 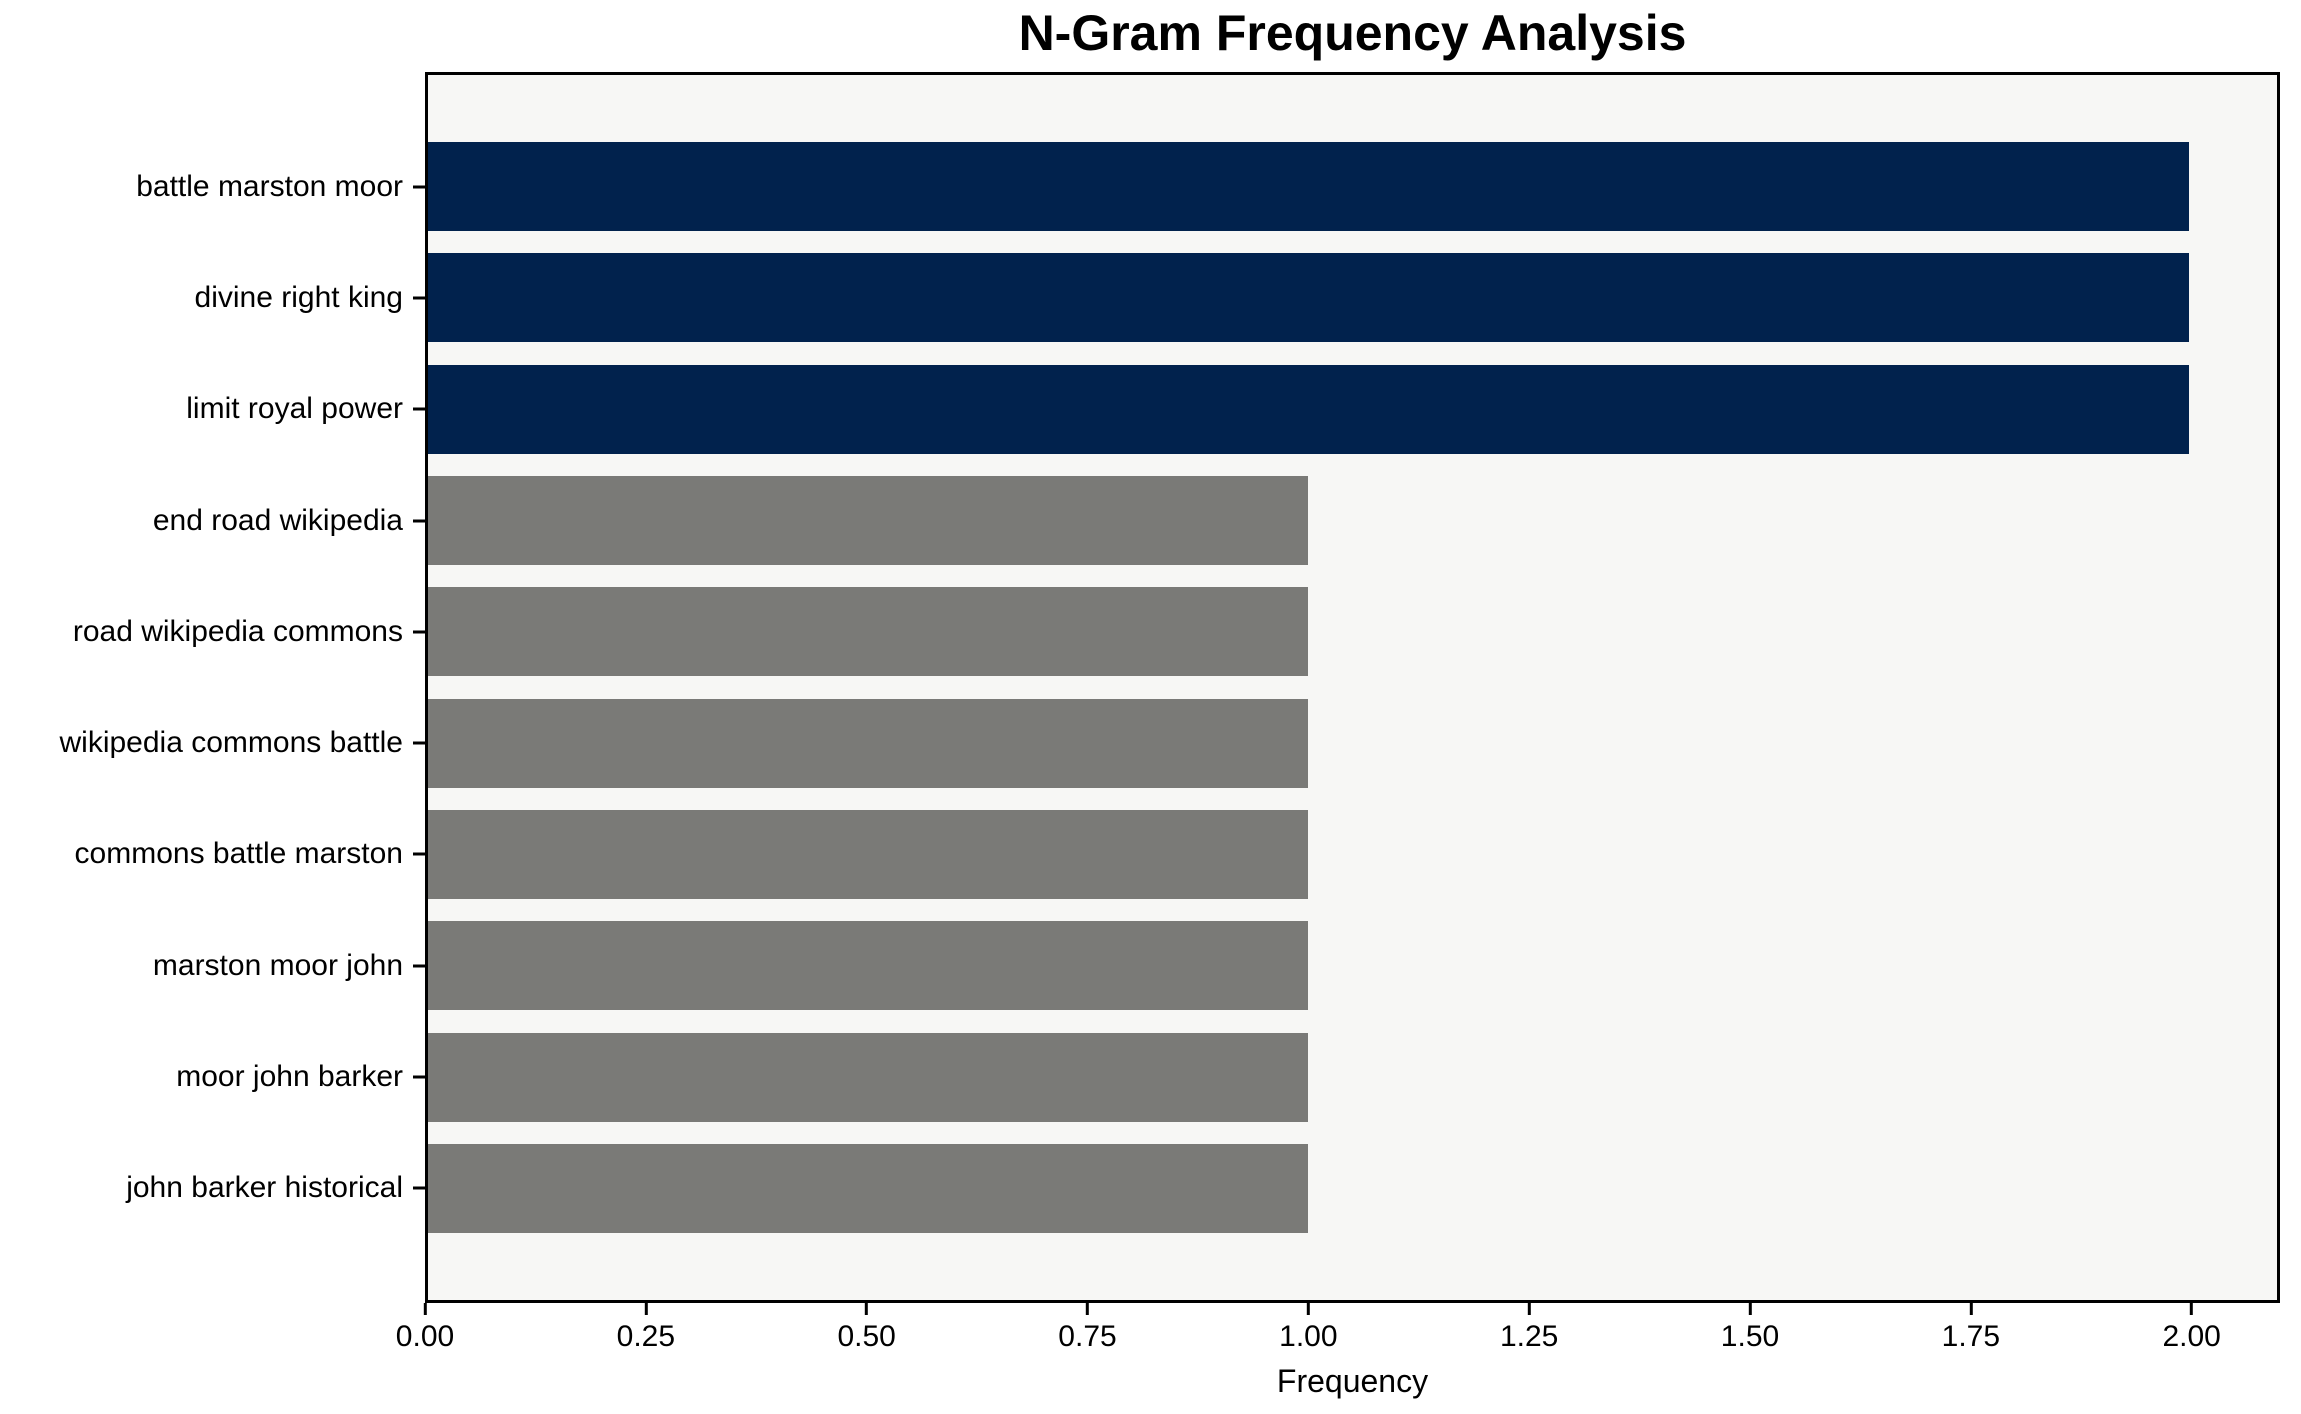 What do you see at coordinates (269, 186) in the screenshot?
I see `y-category-label: battle marston moor` at bounding box center [269, 186].